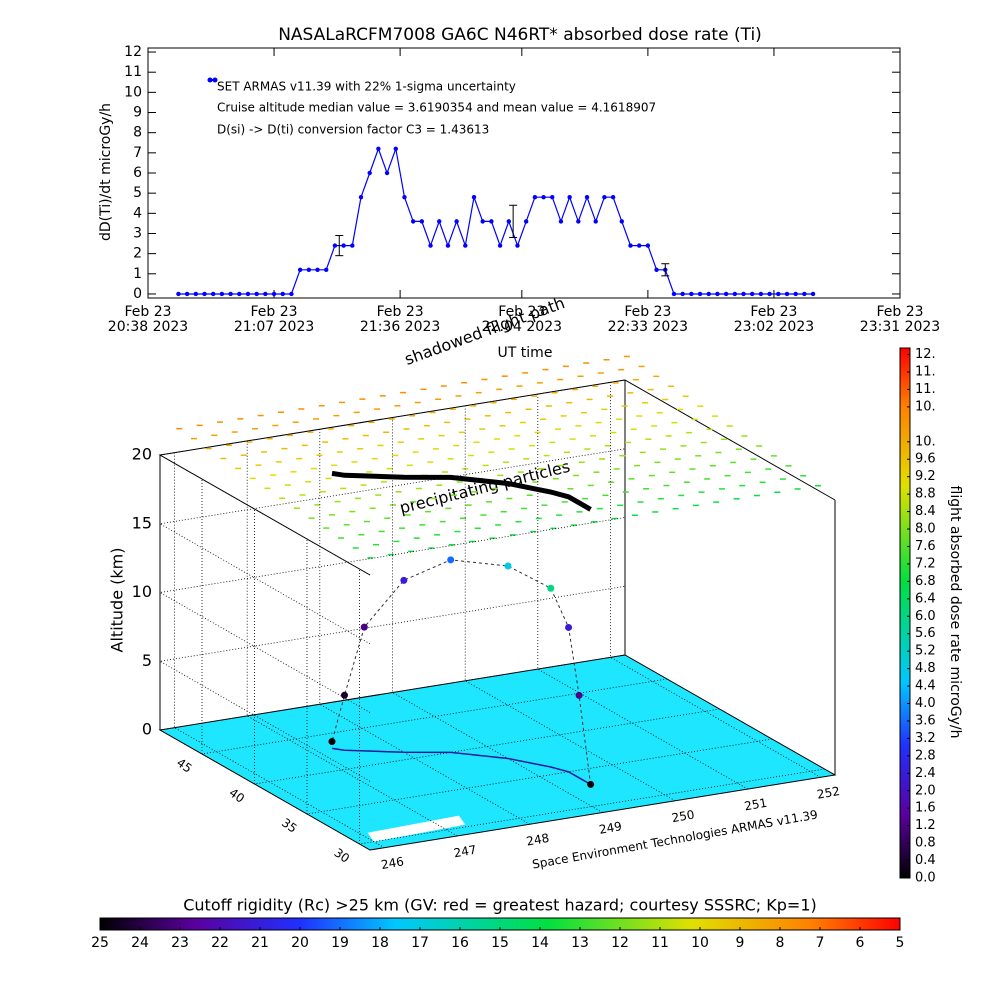  Describe the element at coordinates (215, 80) in the screenshot. I see `legend-marker` at that location.